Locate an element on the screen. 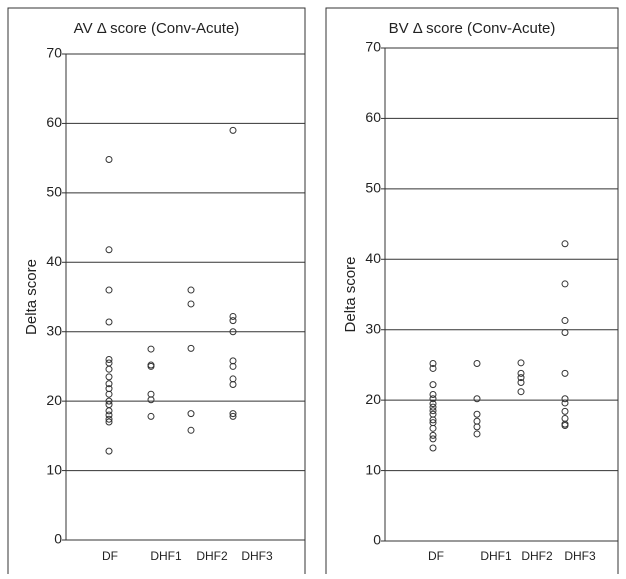 This screenshot has width=626, height=579. chart-title: BV Δ score (Conv-Acute) is located at coordinates (472, 28).